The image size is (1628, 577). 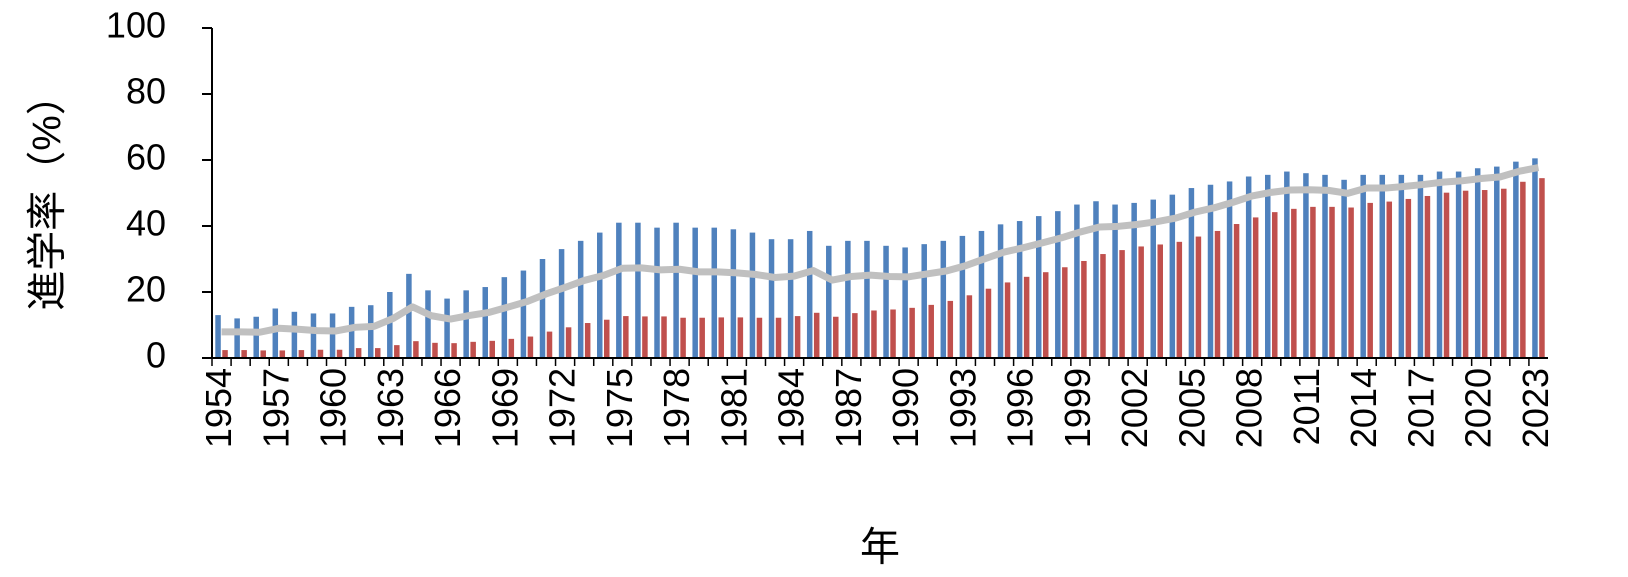 I want to click on x-tick-label: 1963, so click(x=390, y=408).